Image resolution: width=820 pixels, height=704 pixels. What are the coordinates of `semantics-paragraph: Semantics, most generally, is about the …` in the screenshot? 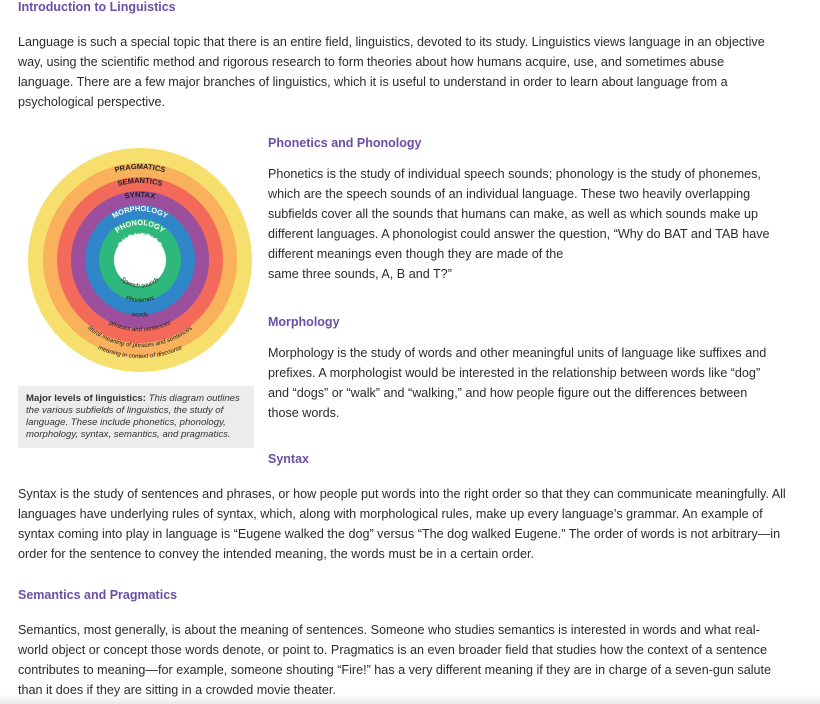 It's located at (395, 660).